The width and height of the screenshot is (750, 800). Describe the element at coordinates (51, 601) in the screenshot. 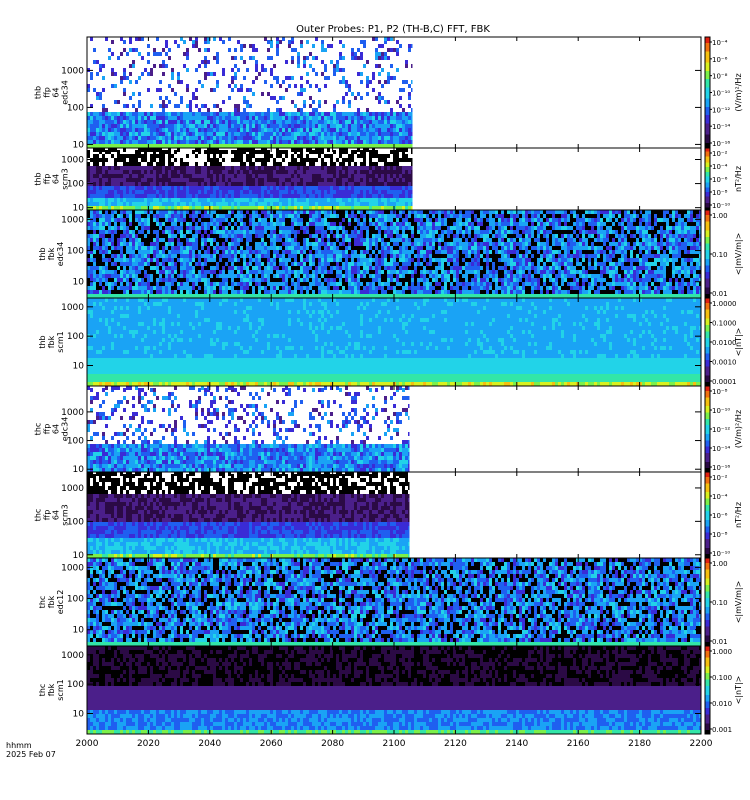

I see `panel-7-ylabel: fbk` at that location.